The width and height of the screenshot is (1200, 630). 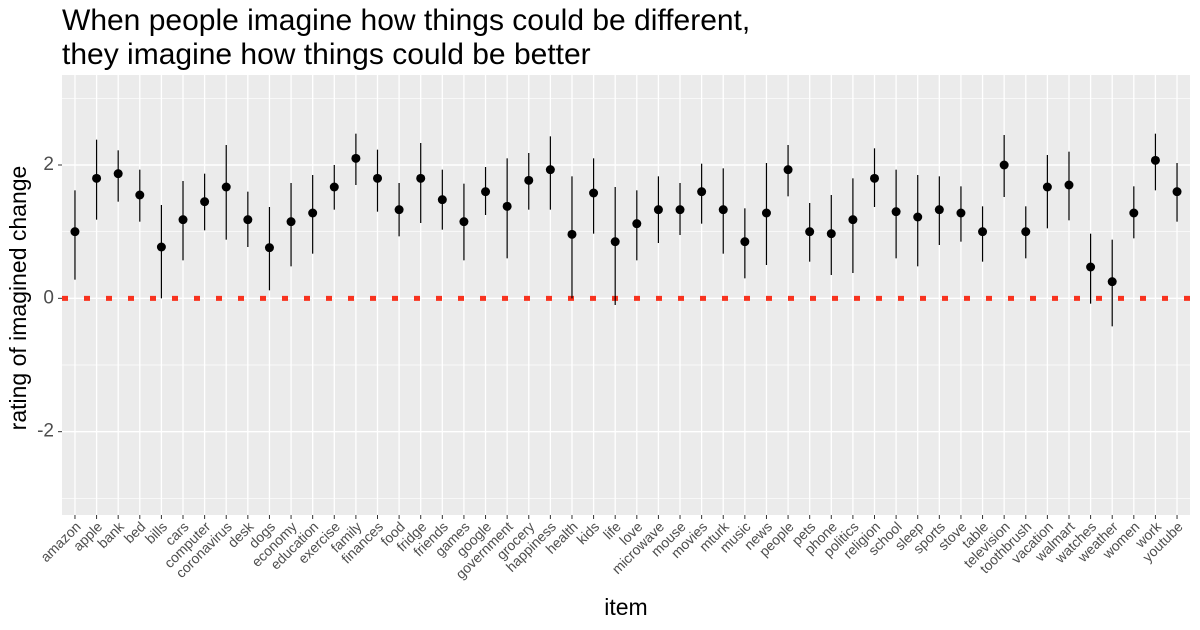 What do you see at coordinates (18, 298) in the screenshot?
I see `y-axis-title: rating of imagined change` at bounding box center [18, 298].